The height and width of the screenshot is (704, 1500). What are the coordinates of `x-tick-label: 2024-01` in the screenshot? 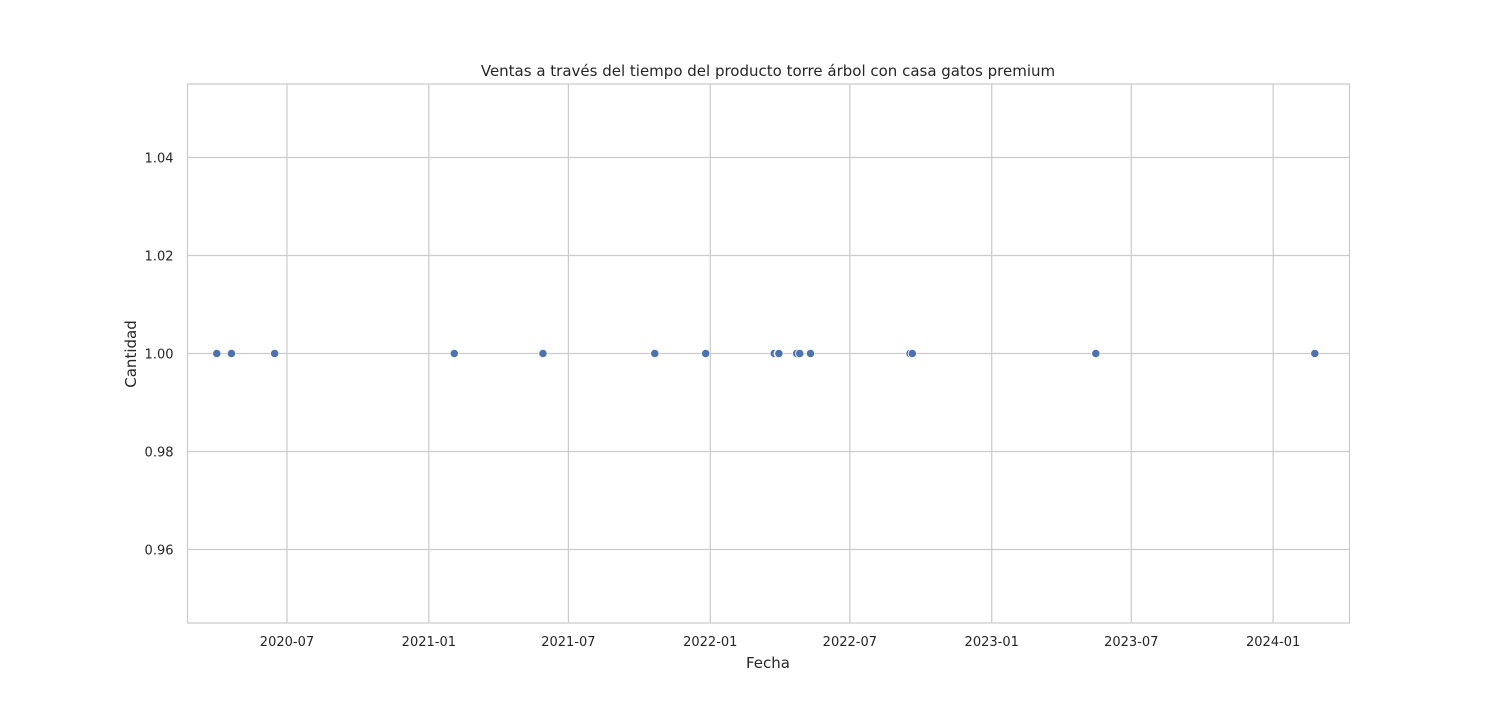 It's located at (1273, 642).